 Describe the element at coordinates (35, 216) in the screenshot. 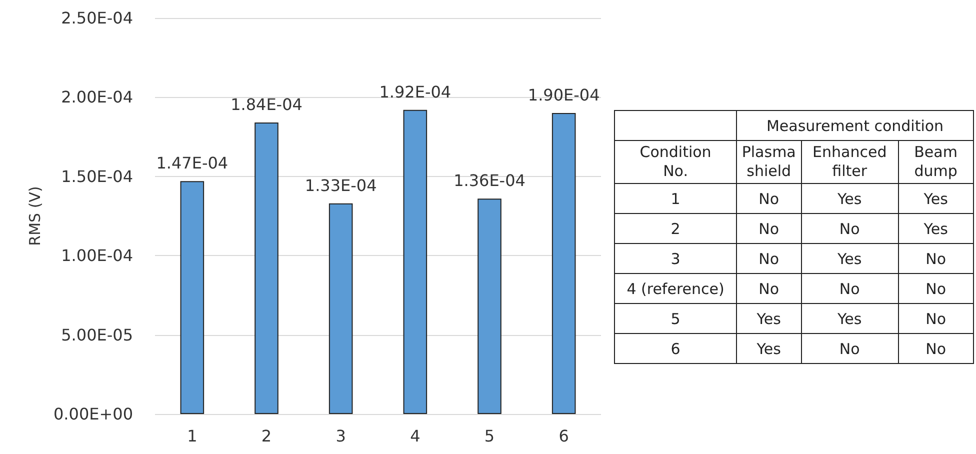

I see `y-axis-title: RMS (V)` at that location.